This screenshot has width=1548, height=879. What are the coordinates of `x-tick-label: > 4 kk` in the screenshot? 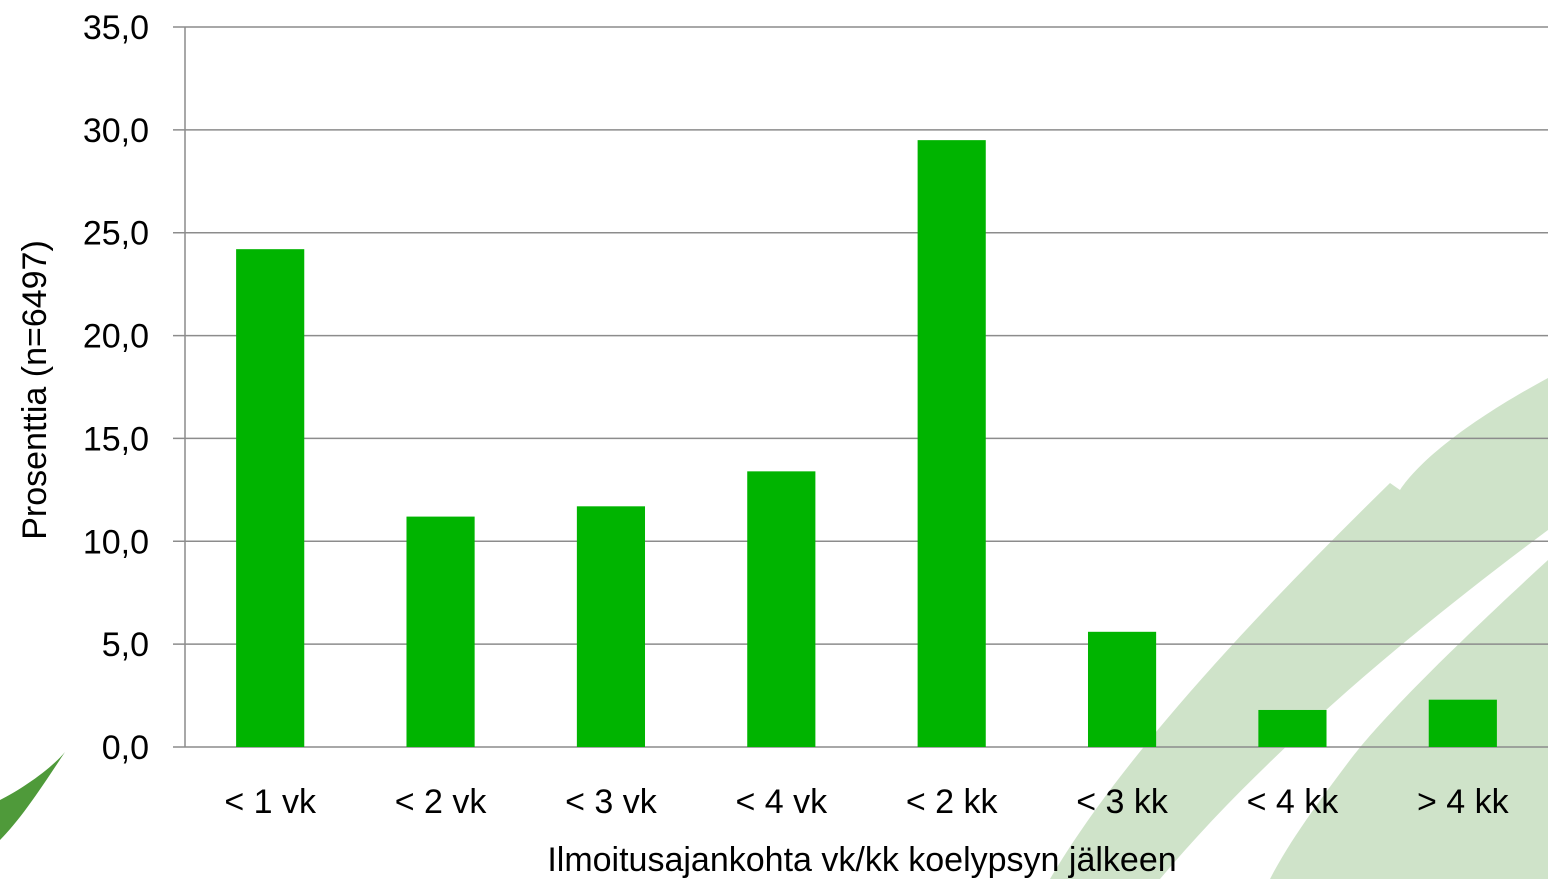 It's located at (1463, 802).